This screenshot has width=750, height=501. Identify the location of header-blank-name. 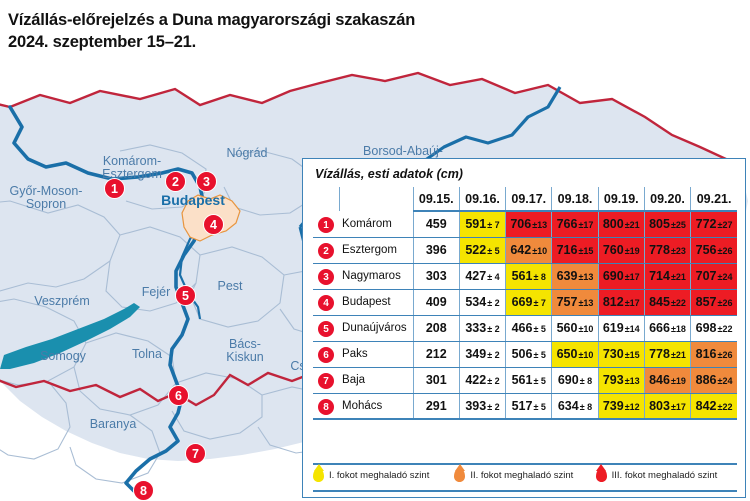
(376, 199).